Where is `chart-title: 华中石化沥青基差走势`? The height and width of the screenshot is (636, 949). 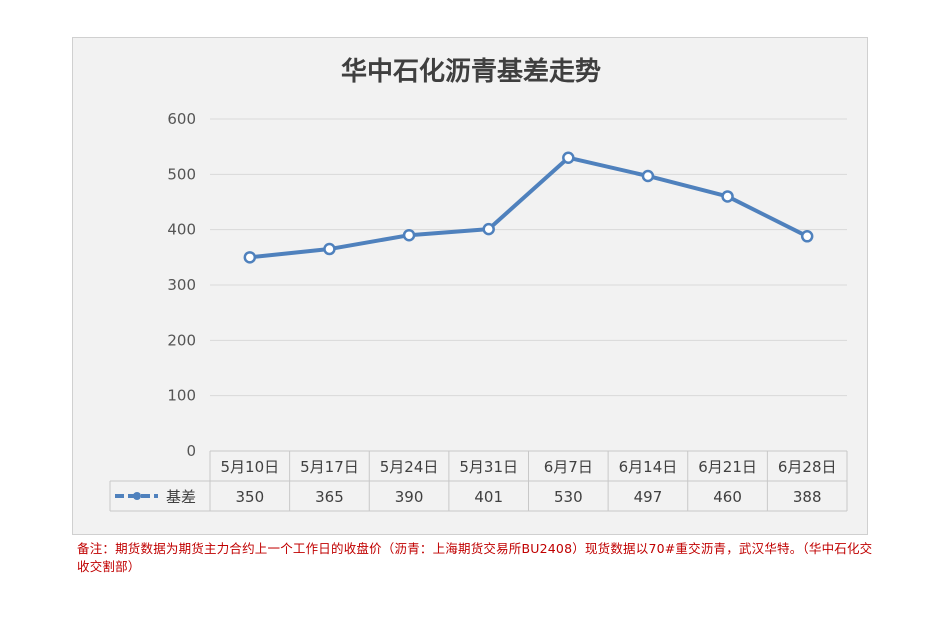
chart-title: 华中石化沥青基差走势 is located at coordinates (471, 71).